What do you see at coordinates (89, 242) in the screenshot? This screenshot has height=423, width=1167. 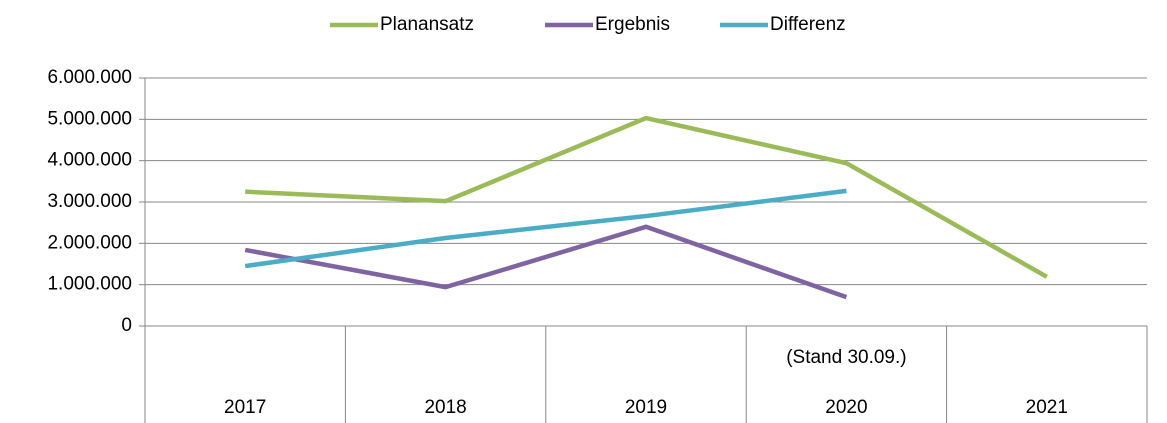 I see `y-tick-label: 2.000.000` at bounding box center [89, 242].